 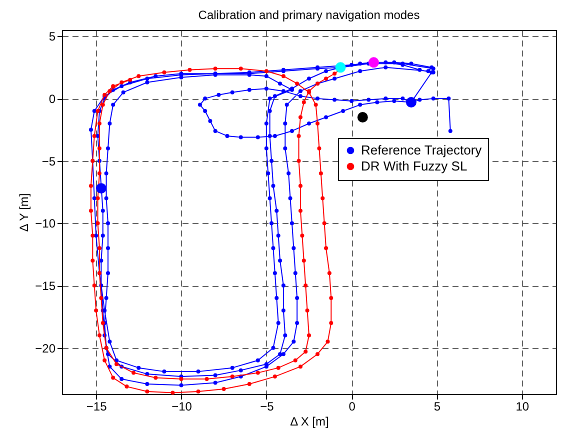 What do you see at coordinates (45, 223) in the screenshot?
I see `y-tick-label: −10` at bounding box center [45, 223].